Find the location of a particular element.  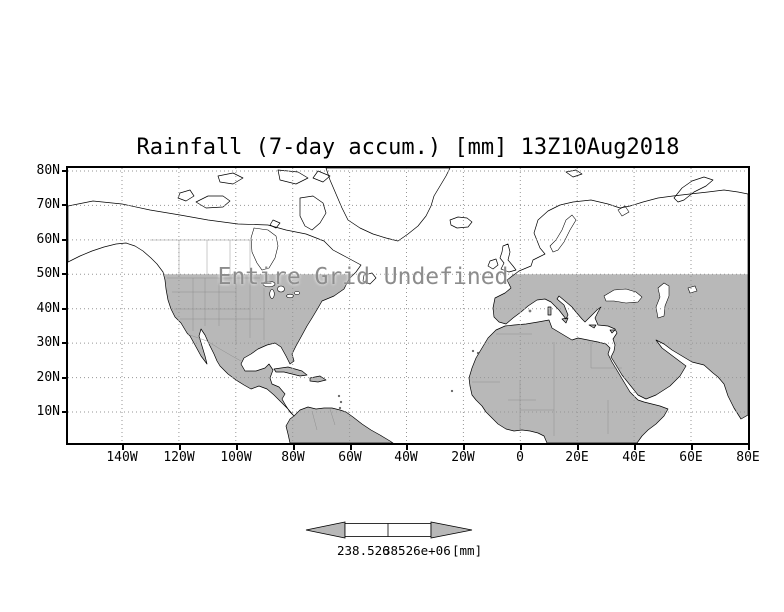

lat-tick-label: 50N is located at coordinates (52, 273).